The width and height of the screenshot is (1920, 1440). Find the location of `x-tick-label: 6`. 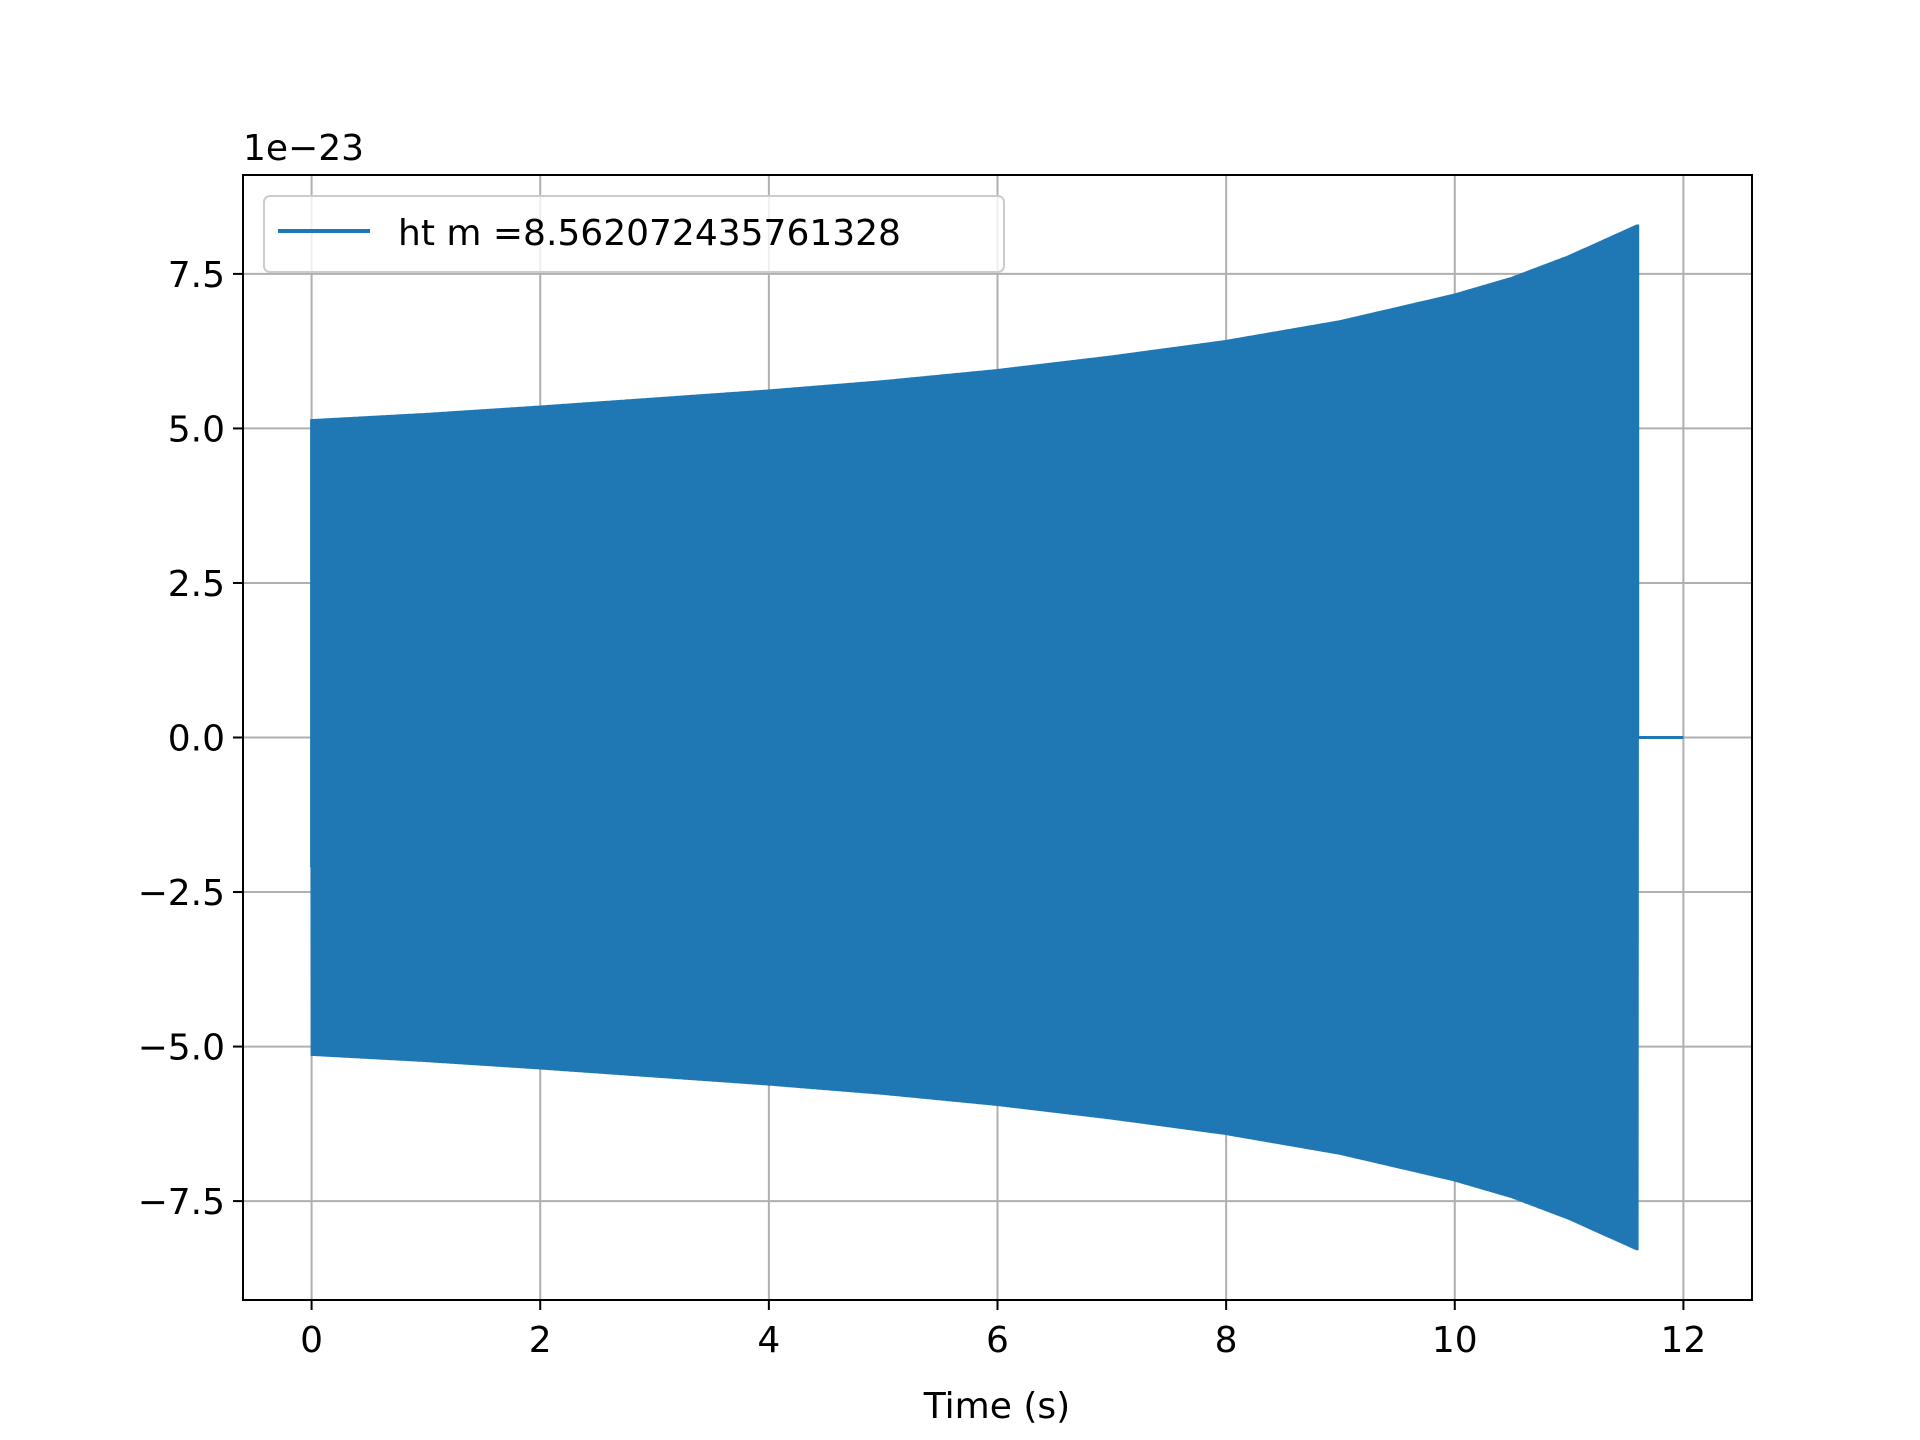

x-tick-label: 6 is located at coordinates (997, 1340).